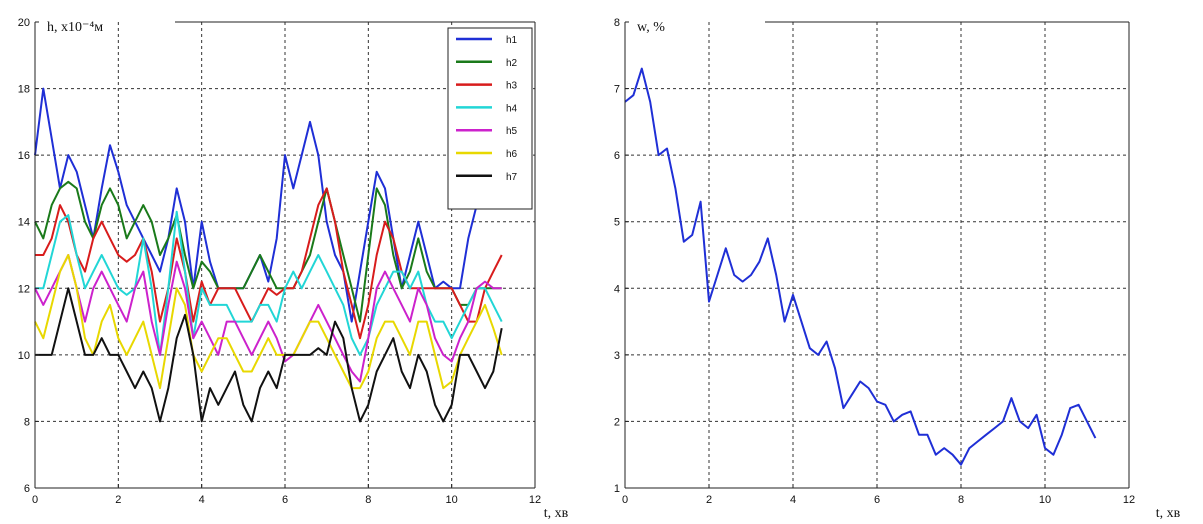  Describe the element at coordinates (512, 131) in the screenshot. I see `legend-label-h5: h5` at that location.